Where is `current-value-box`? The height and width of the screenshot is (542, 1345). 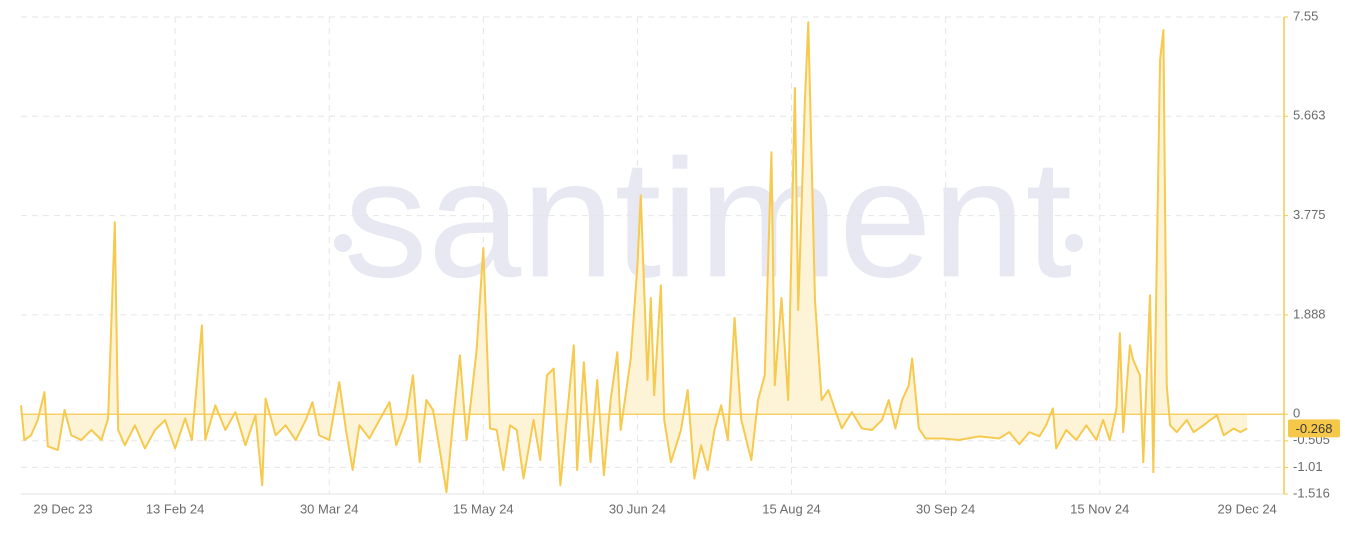 current-value-box is located at coordinates (1314, 428).